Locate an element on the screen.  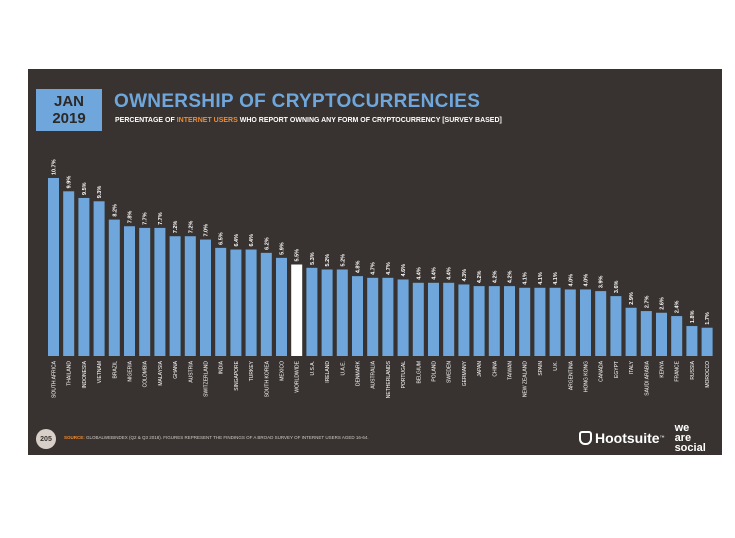
logo-word-we: we is located at coordinates (682, 428).